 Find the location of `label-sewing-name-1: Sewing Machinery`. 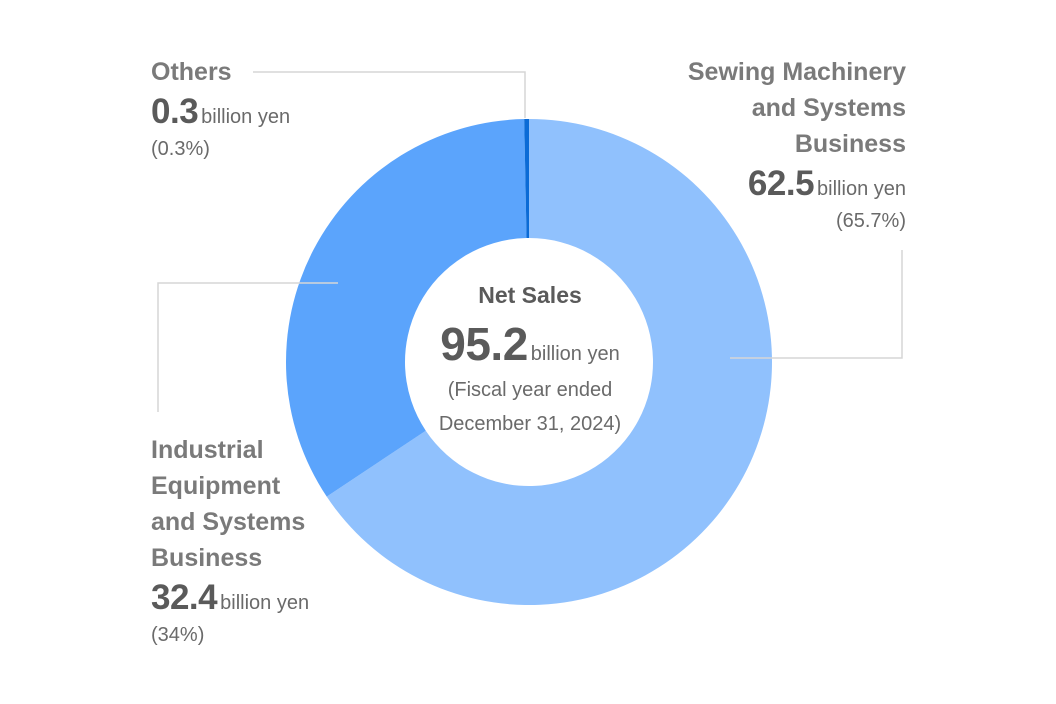

label-sewing-name-1: Sewing Machinery is located at coordinates (796, 72).